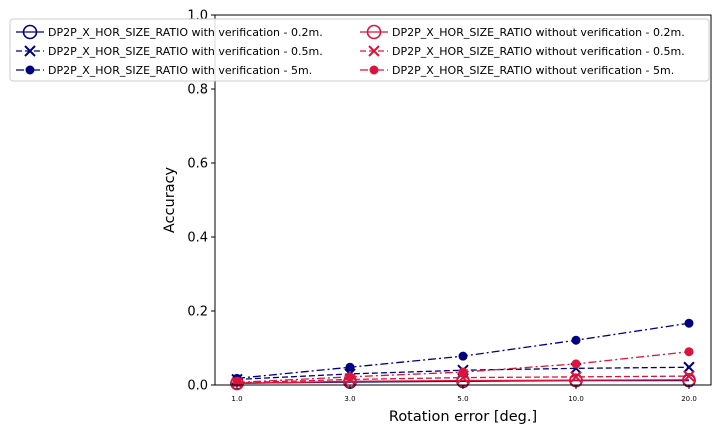 The height and width of the screenshot is (434, 720). I want to click on y-tick-label: 0.8, so click(197, 90).